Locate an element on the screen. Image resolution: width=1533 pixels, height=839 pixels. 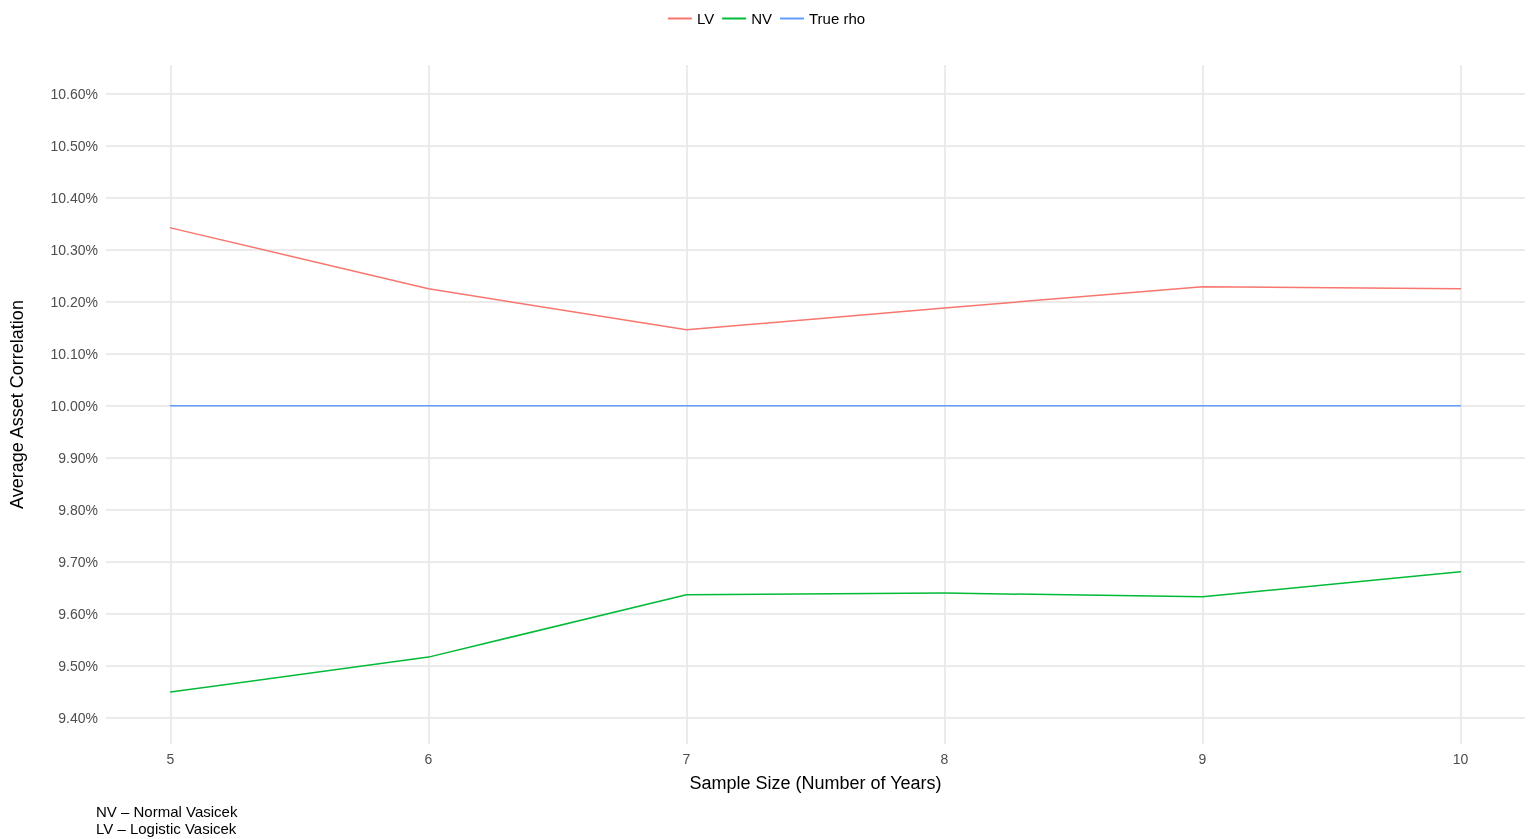
text: NV – Normal Vasicek is located at coordinates (167, 811).